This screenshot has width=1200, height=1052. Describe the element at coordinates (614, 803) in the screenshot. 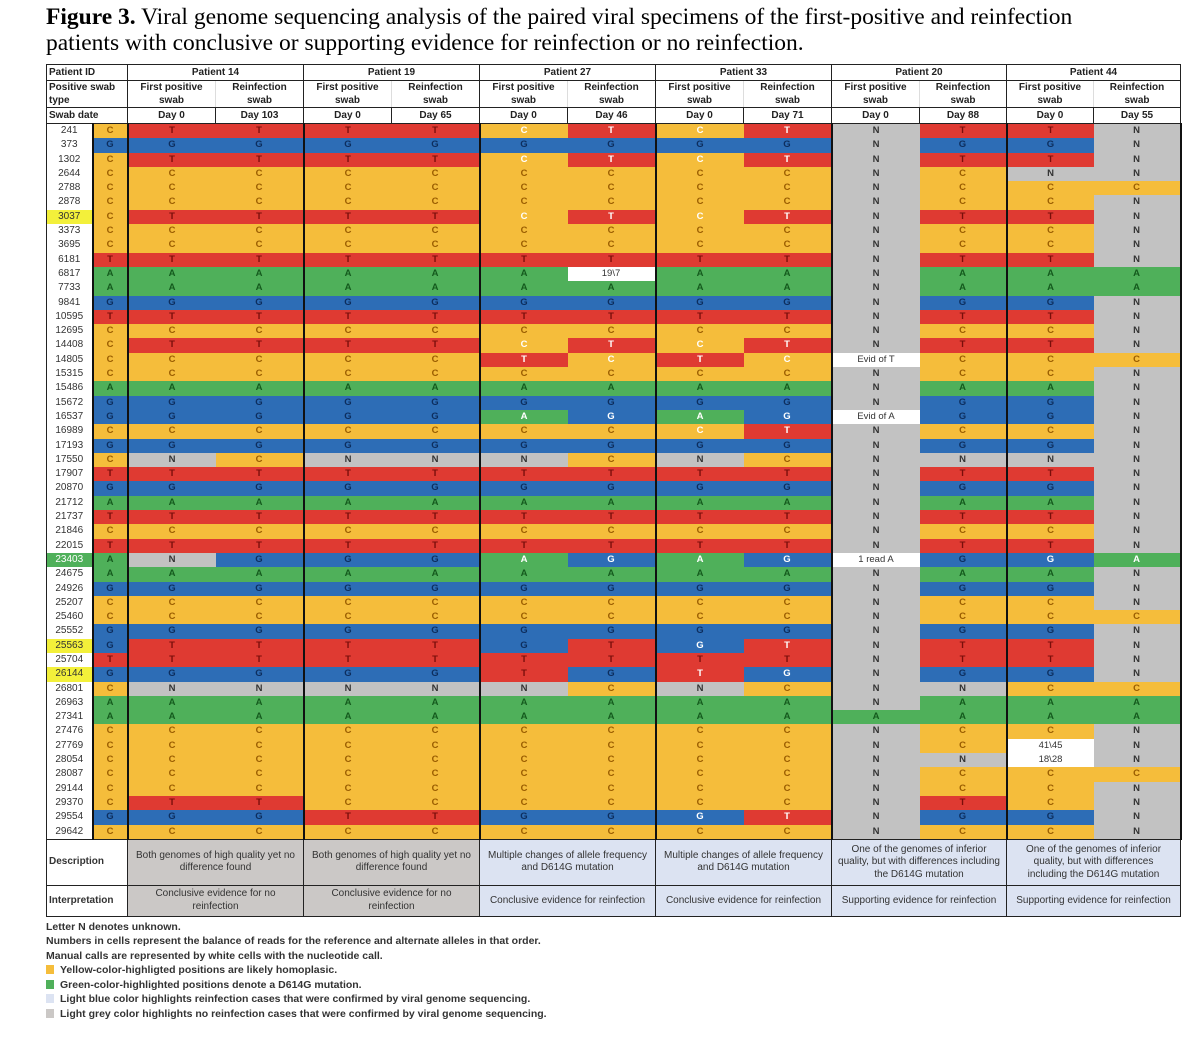

I see `table-row: 29370 C T T C C C C C C N T C N` at that location.